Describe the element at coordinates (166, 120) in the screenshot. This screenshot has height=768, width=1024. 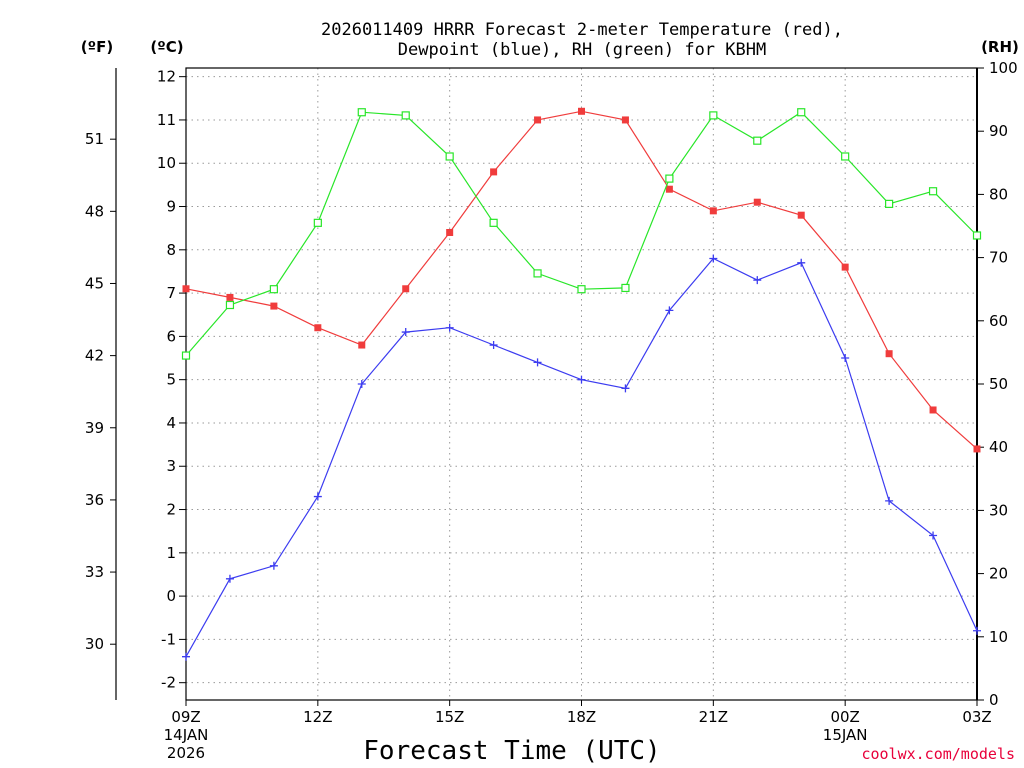
I see `celsius-tick-label-11: 11` at that location.